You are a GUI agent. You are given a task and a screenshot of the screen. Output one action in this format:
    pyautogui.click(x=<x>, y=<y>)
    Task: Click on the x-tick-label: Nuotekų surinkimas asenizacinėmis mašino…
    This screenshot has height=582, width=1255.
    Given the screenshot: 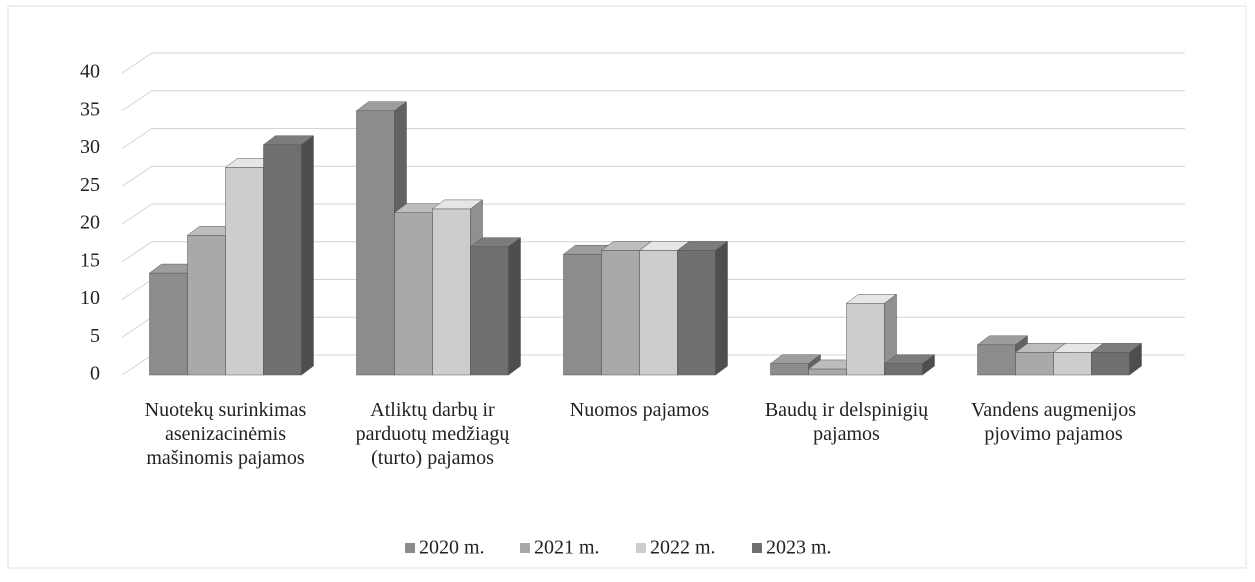 What is the action you would take?
    pyautogui.click(x=225, y=434)
    